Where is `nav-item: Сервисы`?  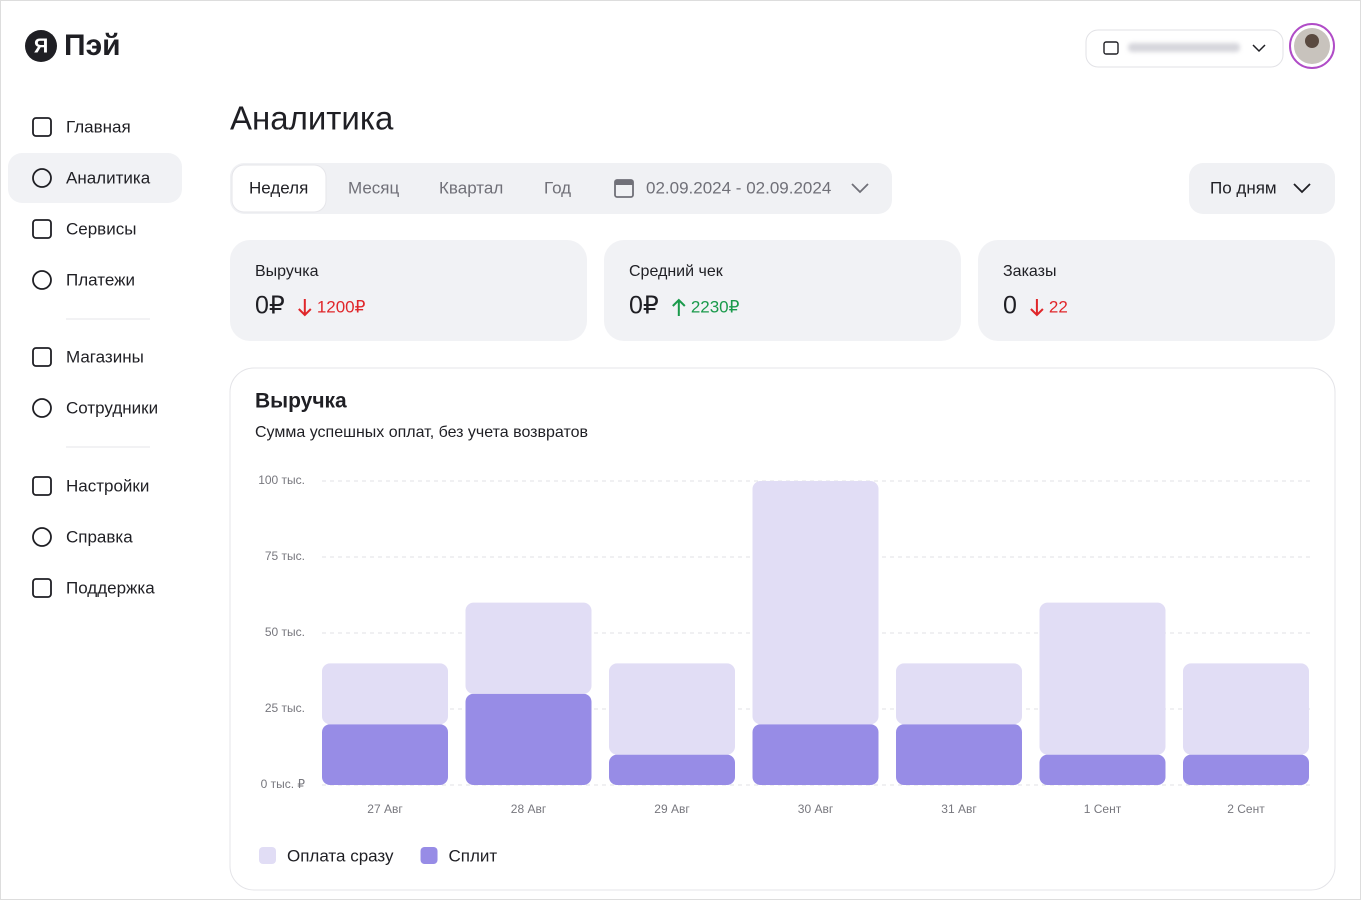
nav-item: Сервисы is located at coordinates (101, 228).